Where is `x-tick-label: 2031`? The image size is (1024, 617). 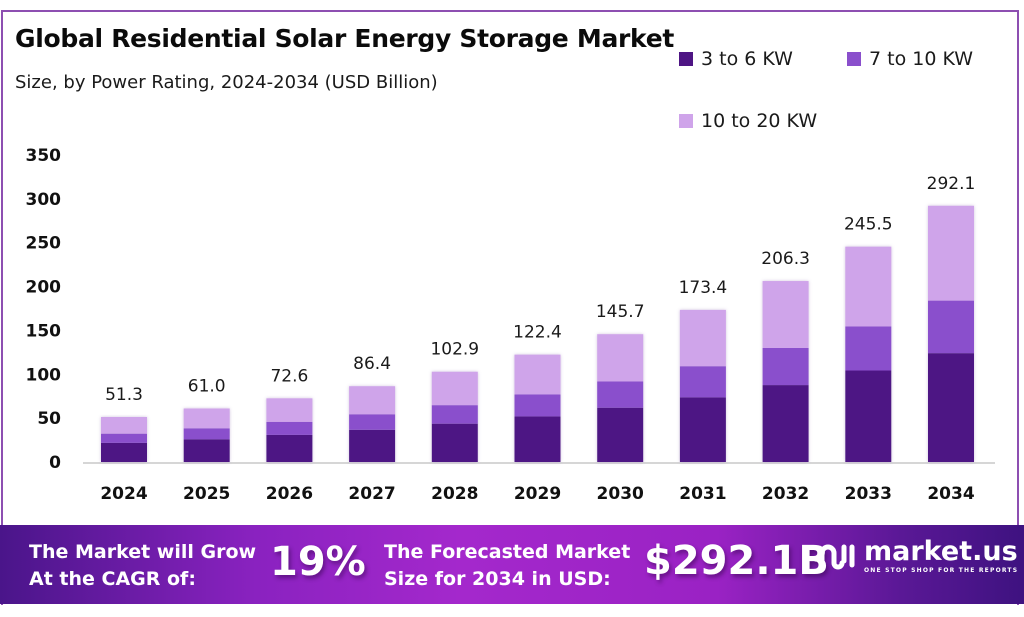 x-tick-label: 2031 is located at coordinates (702, 494).